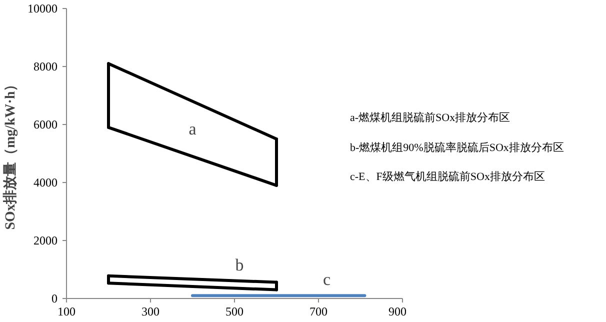 This screenshot has width=606, height=322. I want to click on y-tick-label: 6000, so click(46, 125).